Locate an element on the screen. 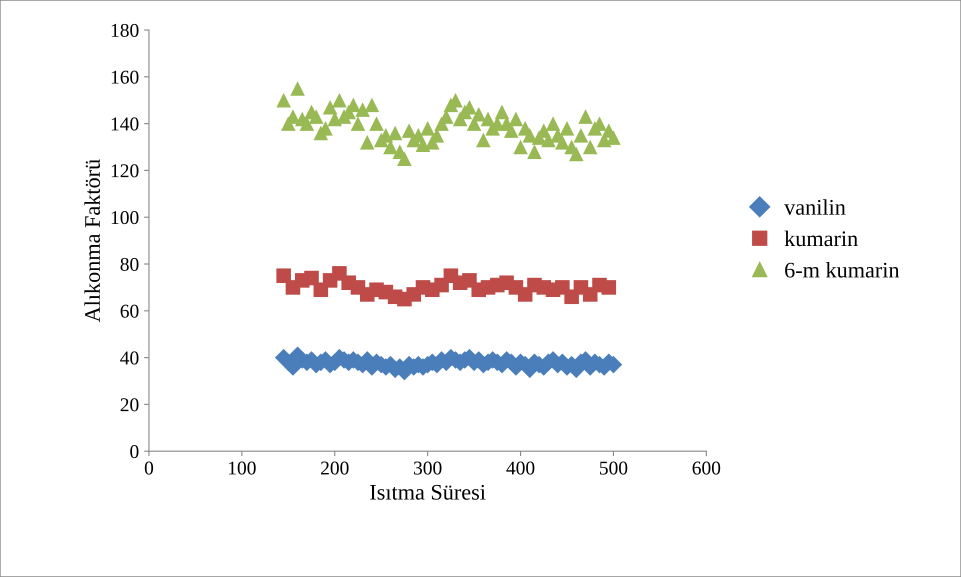 Image resolution: width=961 pixels, height=577 pixels. y-tick-label: 140 is located at coordinates (125, 124).